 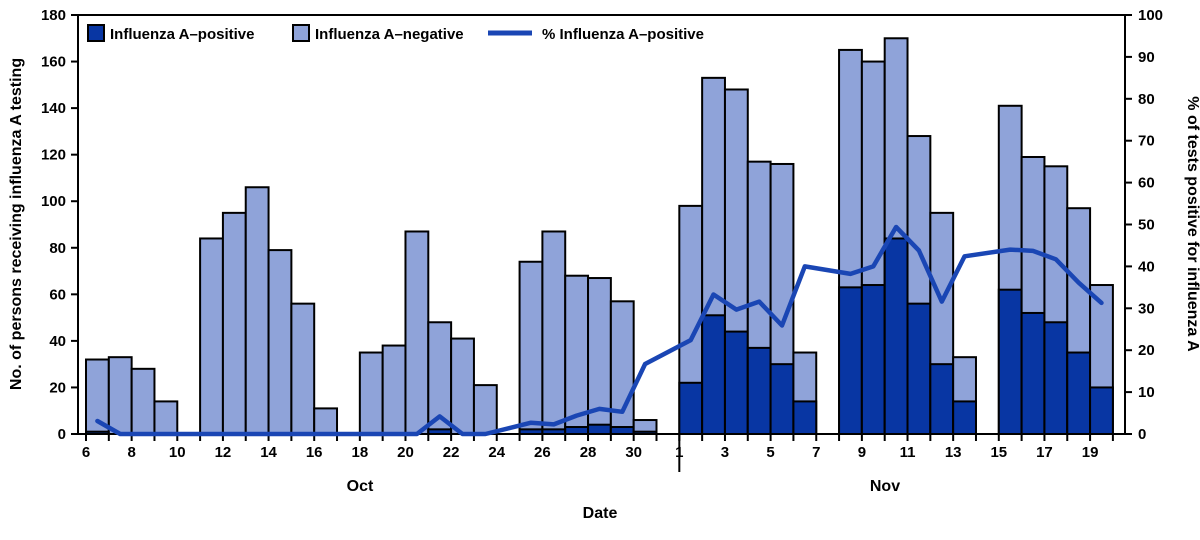 What do you see at coordinates (1146, 392) in the screenshot?
I see `right-axis-tick-label: 10` at bounding box center [1146, 392].